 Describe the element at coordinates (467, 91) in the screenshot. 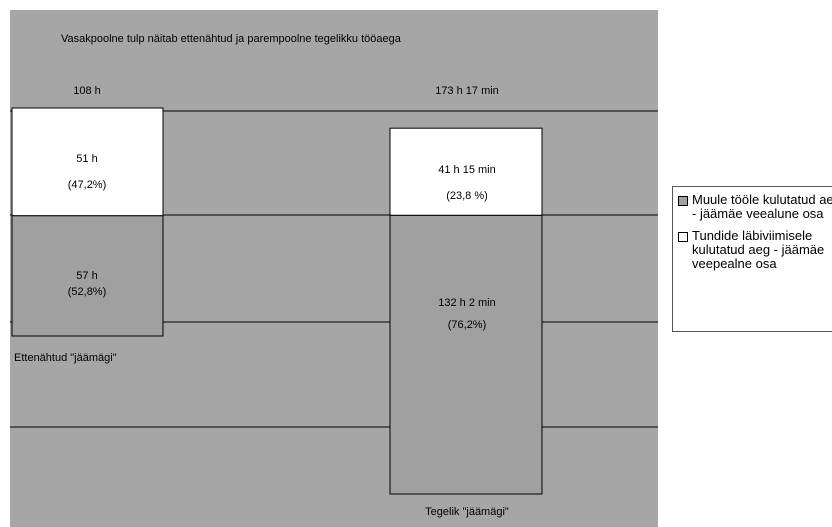

I see `total-label-actual: 173 h 17 min` at that location.